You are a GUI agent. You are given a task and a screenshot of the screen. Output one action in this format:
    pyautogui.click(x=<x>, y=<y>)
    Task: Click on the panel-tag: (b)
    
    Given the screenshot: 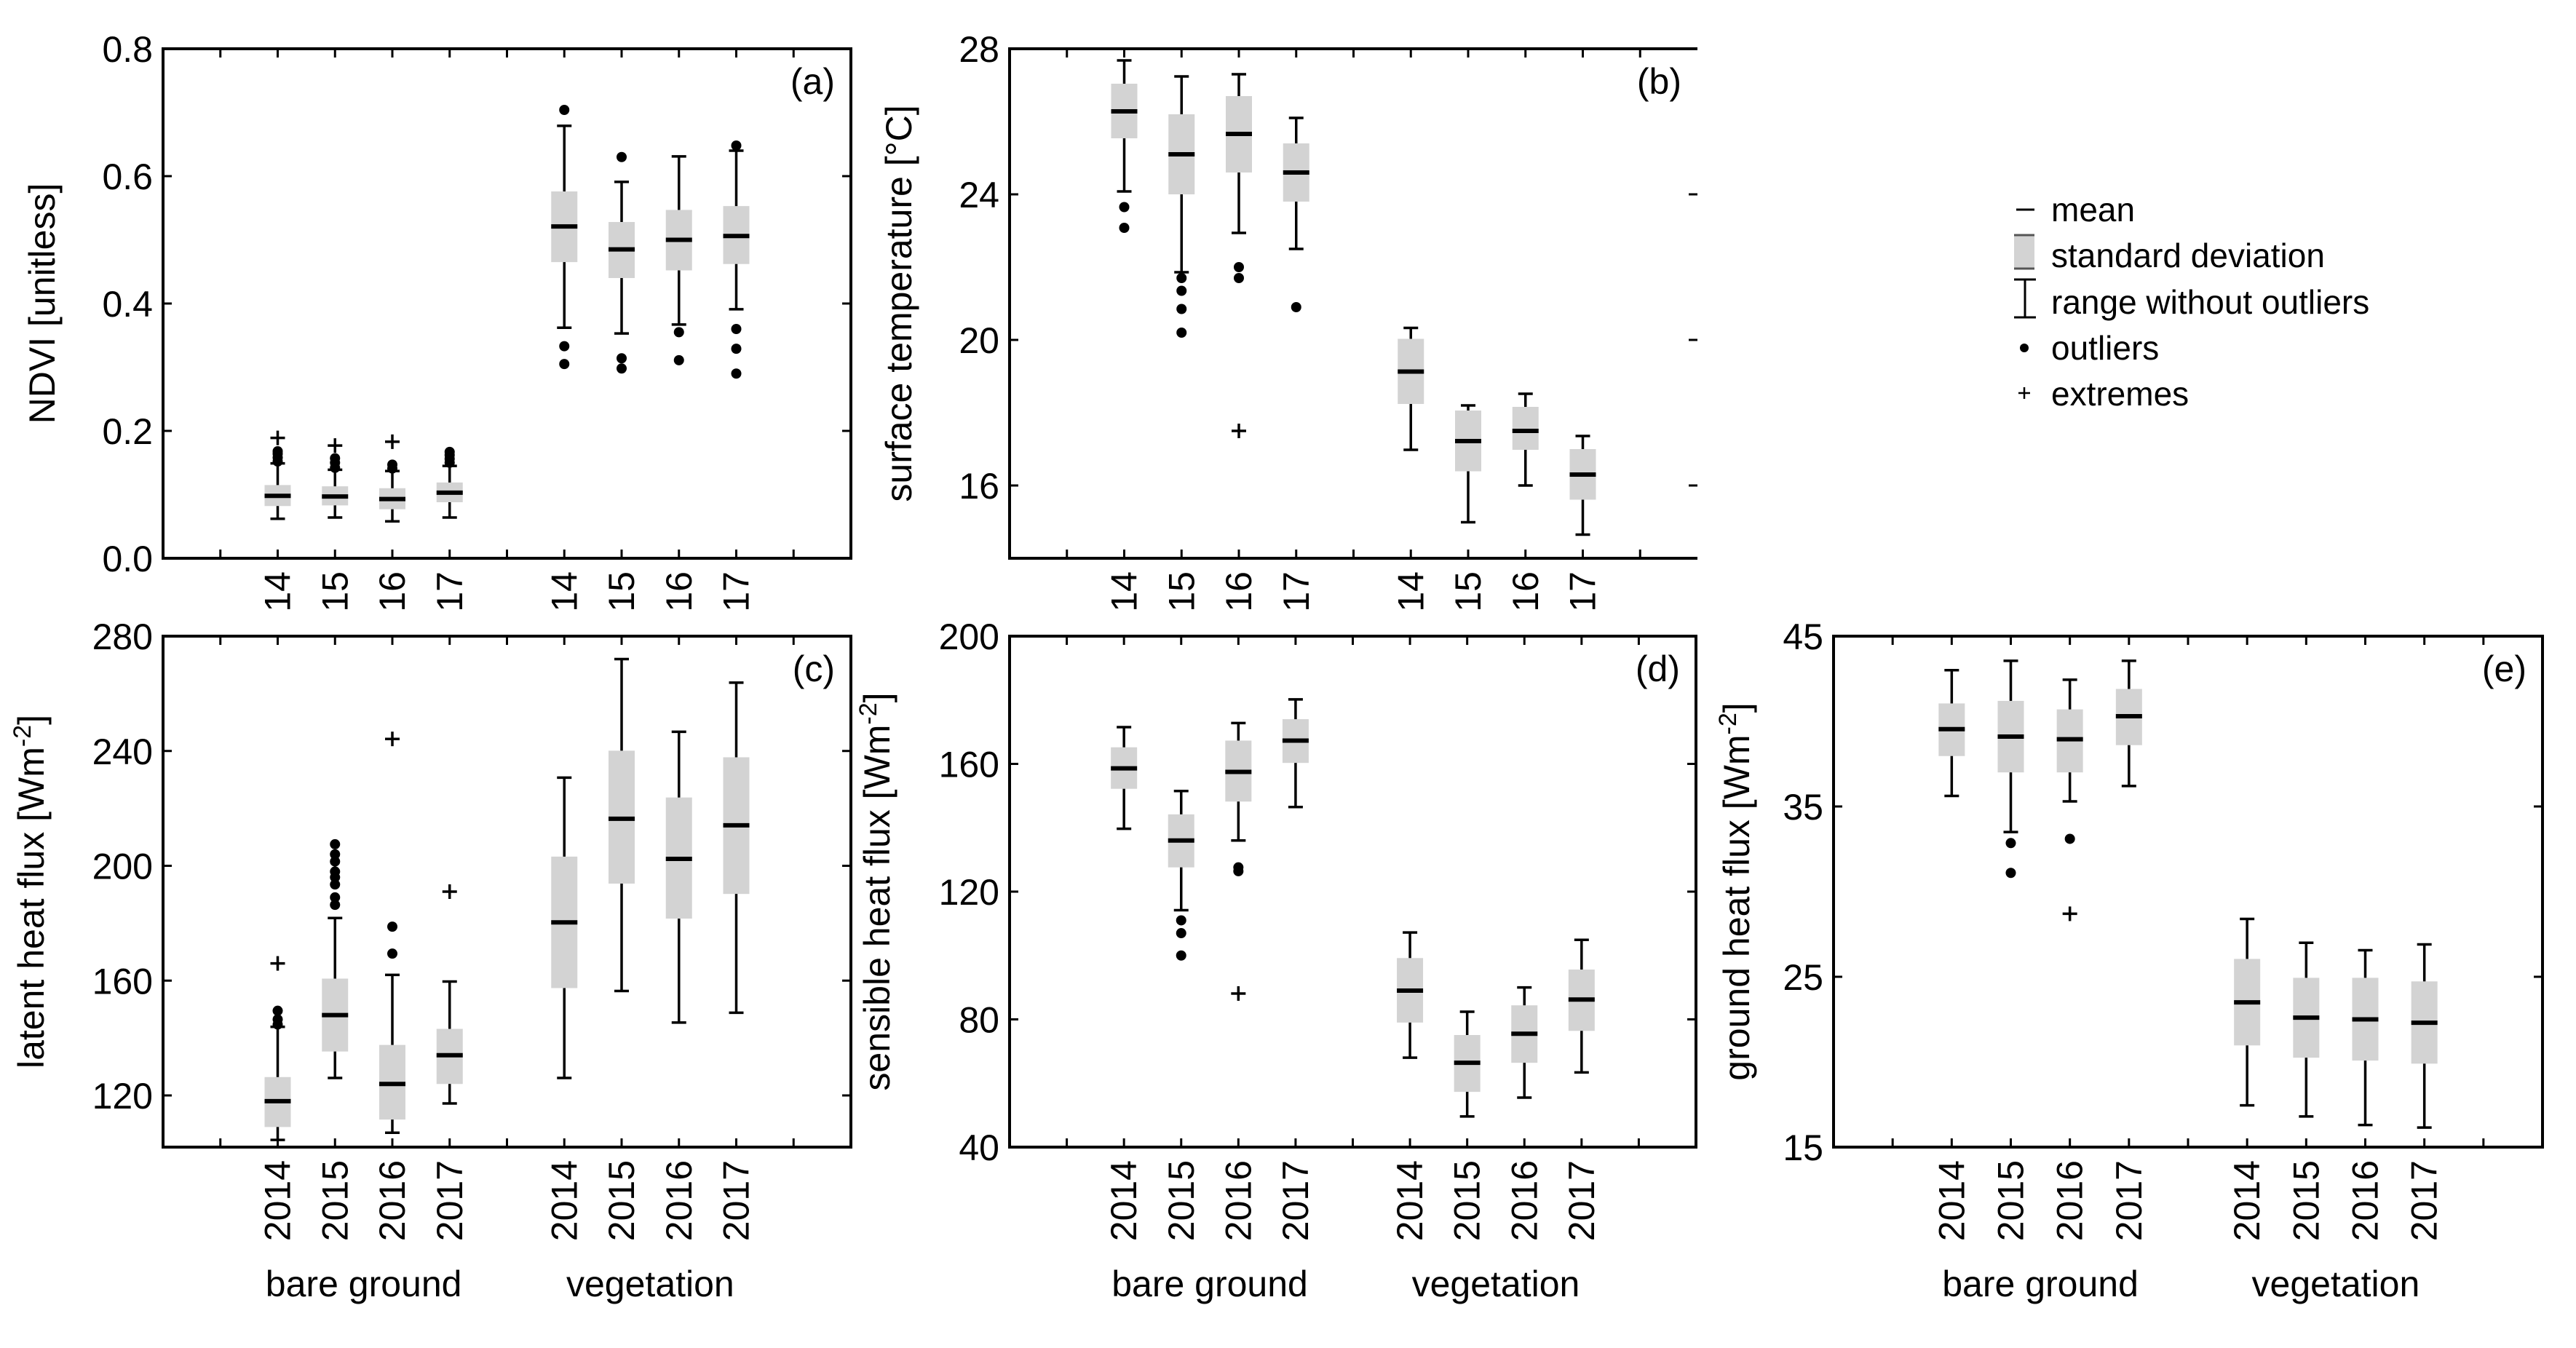 What is the action you would take?
    pyautogui.click(x=1659, y=81)
    